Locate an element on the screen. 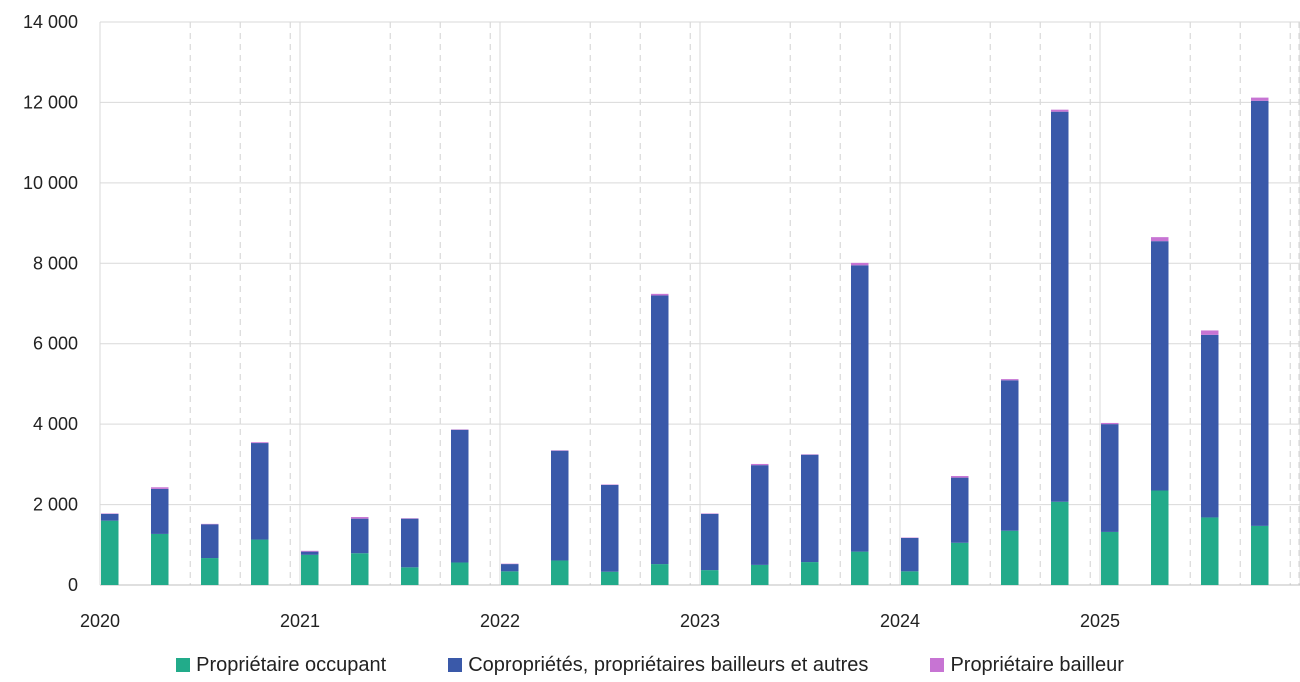 Image resolution: width=1300 pixels, height=682 pixels. bar-segment-occupant-2022-Q4 is located at coordinates (660, 574).